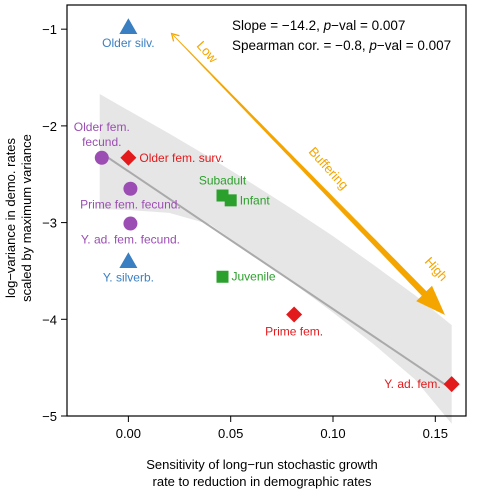  What do you see at coordinates (341, 45) in the screenshot?
I see `stats-line-2: Spearman cor. = −0.8, p−val = 0.007` at bounding box center [341, 45].